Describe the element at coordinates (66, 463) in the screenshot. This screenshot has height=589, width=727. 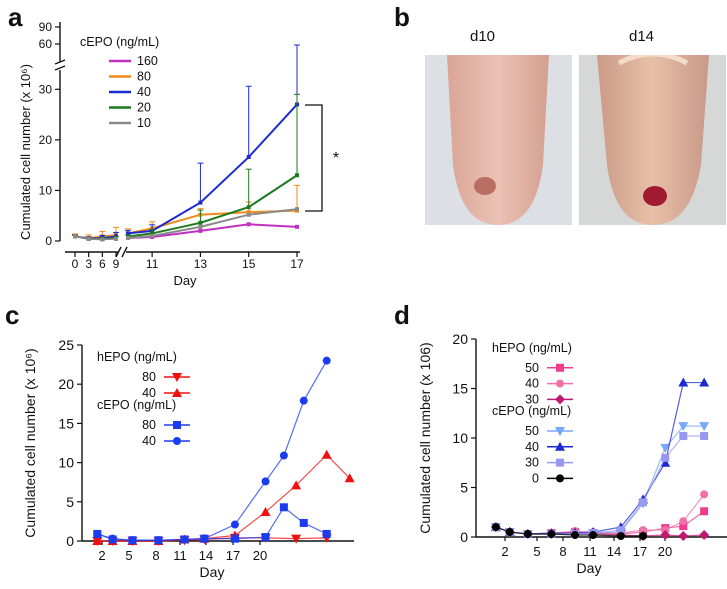
I see `tick-label-c-y: 10` at that location.